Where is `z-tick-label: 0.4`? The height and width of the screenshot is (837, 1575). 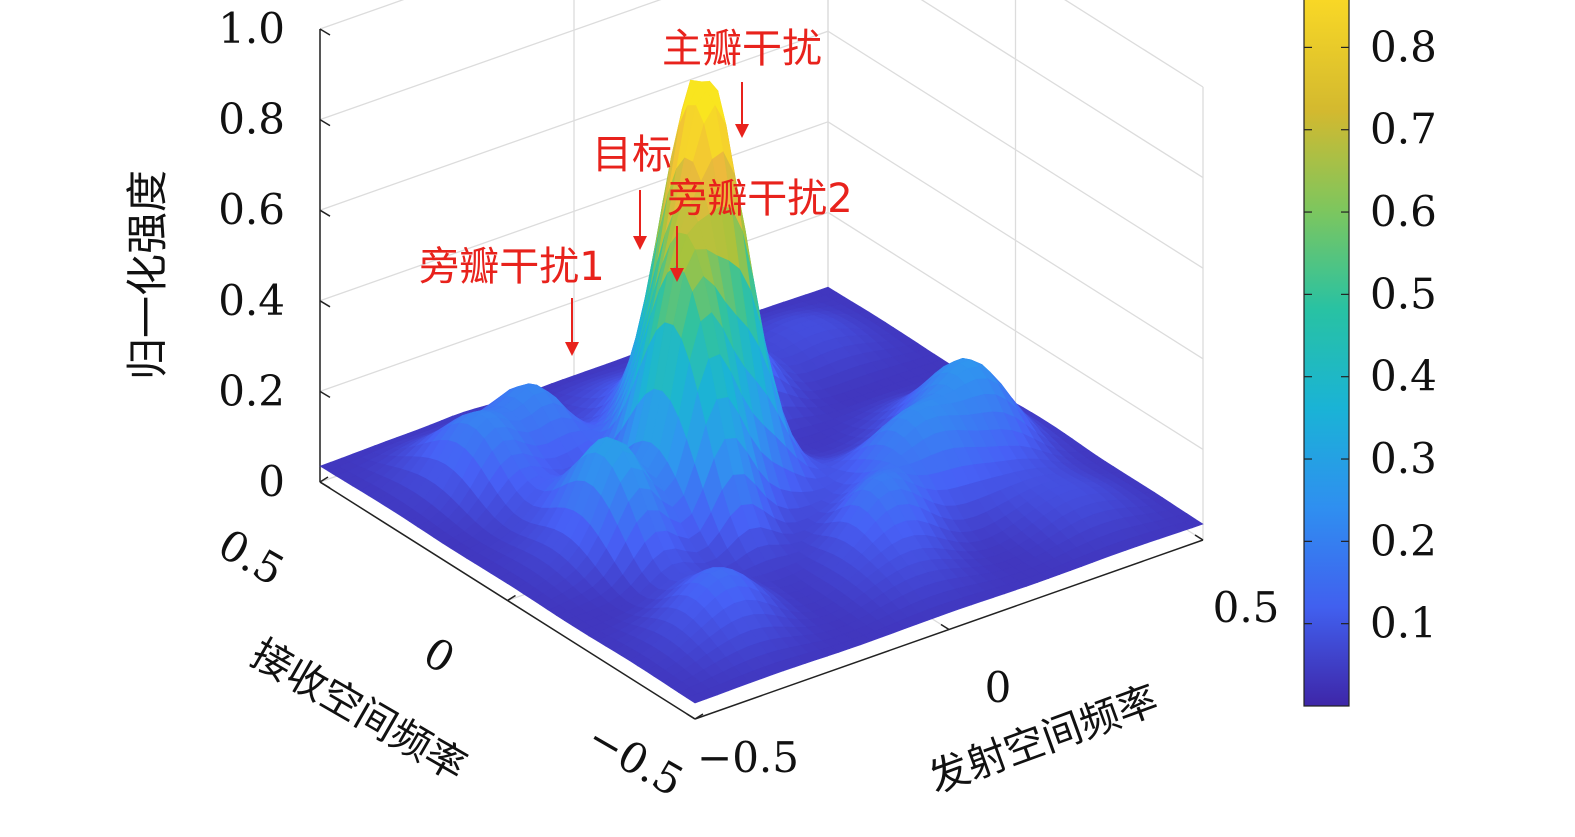
z-tick-label: 0.4 is located at coordinates (251, 300).